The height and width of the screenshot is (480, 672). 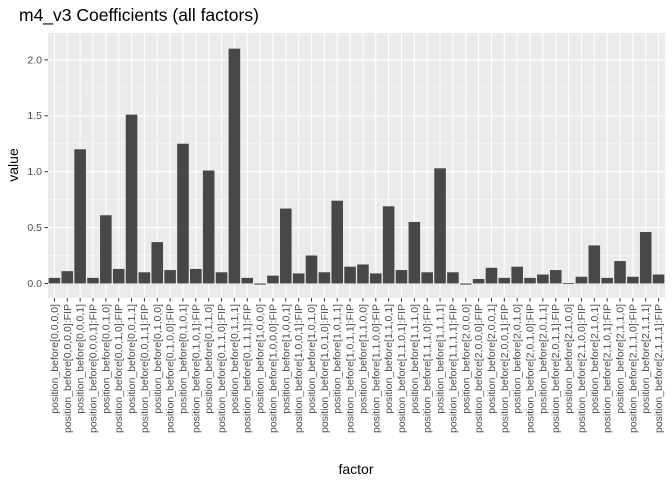 What do you see at coordinates (235, 359) in the screenshot?
I see `x-tick-label: position_before[0,1,1,1]` at bounding box center [235, 359].